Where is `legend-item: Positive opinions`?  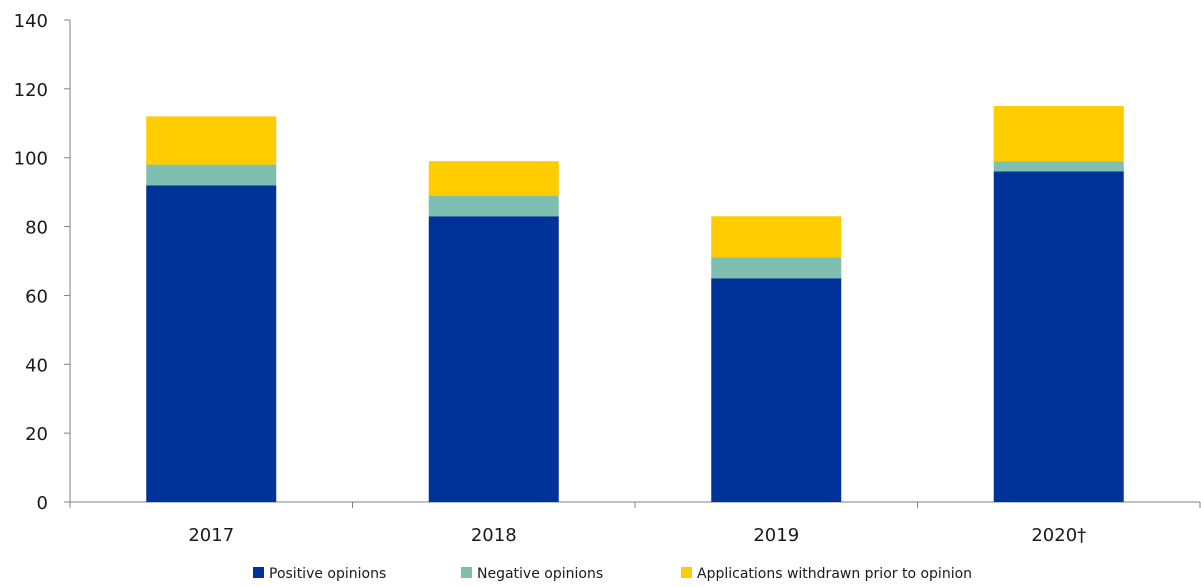
legend-item: Positive opinions is located at coordinates (319, 574).